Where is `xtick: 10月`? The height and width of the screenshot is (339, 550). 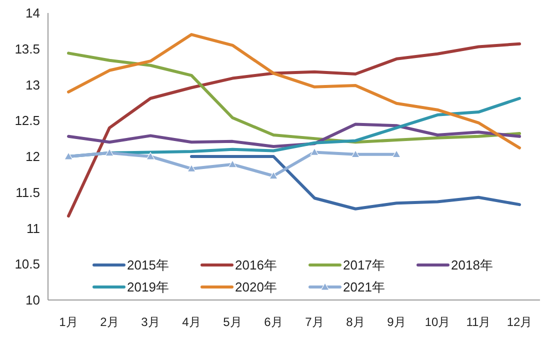
xtick: 10月 is located at coordinates (437, 322).